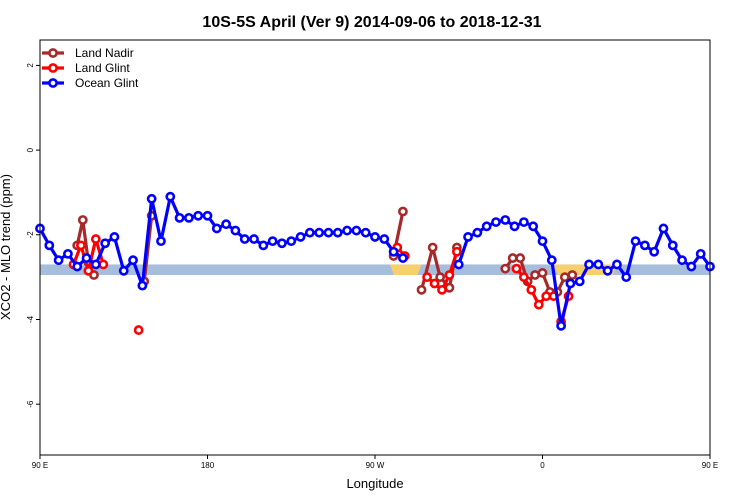 This screenshot has width=750, height=500. What do you see at coordinates (375, 270) in the screenshot?
I see `reference-band-rect` at bounding box center [375, 270].